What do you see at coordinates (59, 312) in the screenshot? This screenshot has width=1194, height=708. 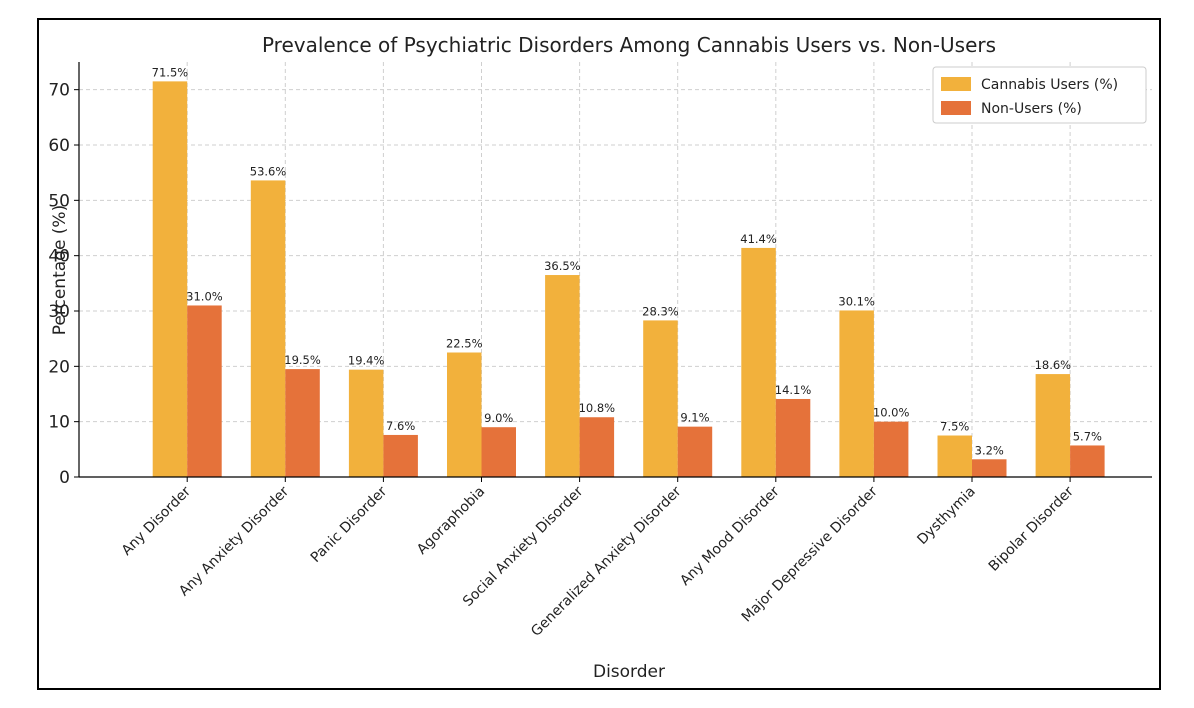 I see `y-tick-label: 30` at bounding box center [59, 312].